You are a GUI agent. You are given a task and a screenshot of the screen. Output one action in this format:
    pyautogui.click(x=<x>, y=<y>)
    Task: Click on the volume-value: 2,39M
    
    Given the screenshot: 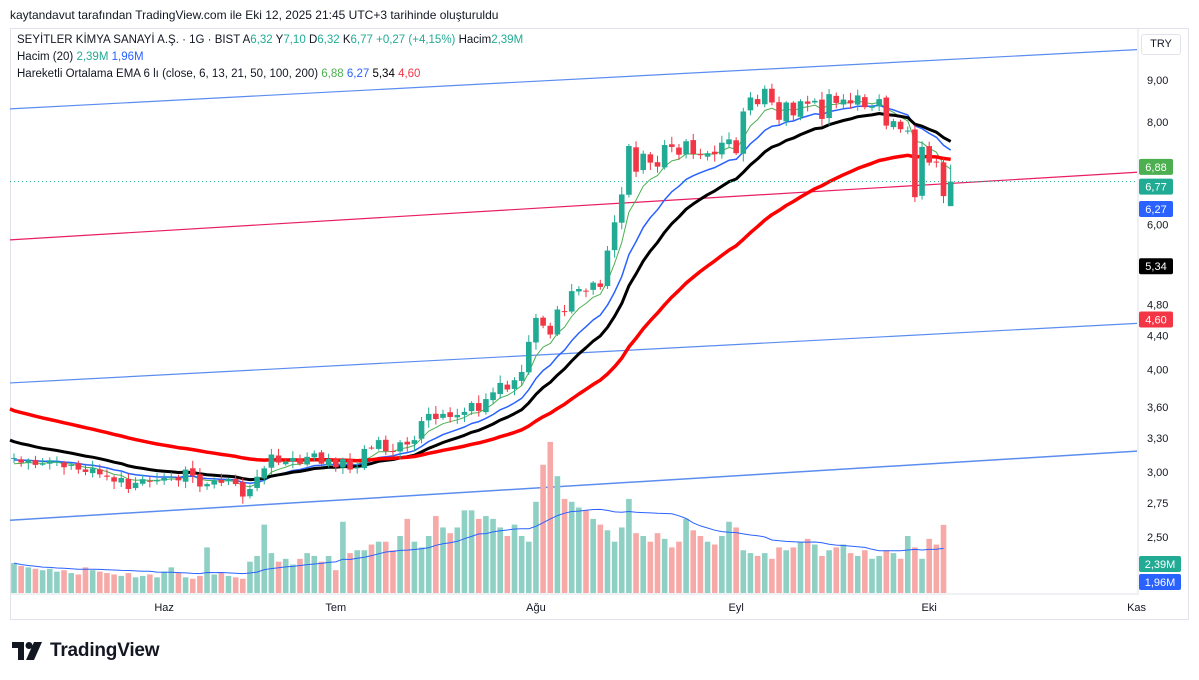 What is the action you would take?
    pyautogui.click(x=507, y=40)
    